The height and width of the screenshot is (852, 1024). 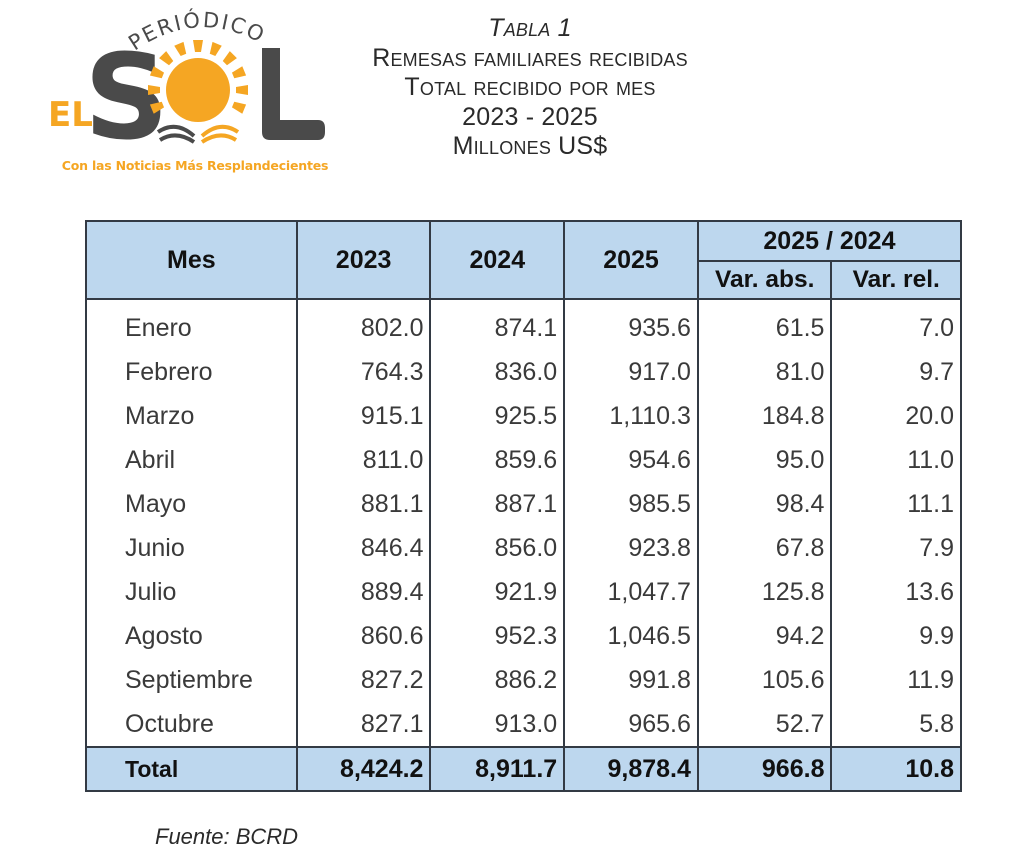 What do you see at coordinates (764, 592) in the screenshot?
I see `cell-var-abs: 125.8` at bounding box center [764, 592].